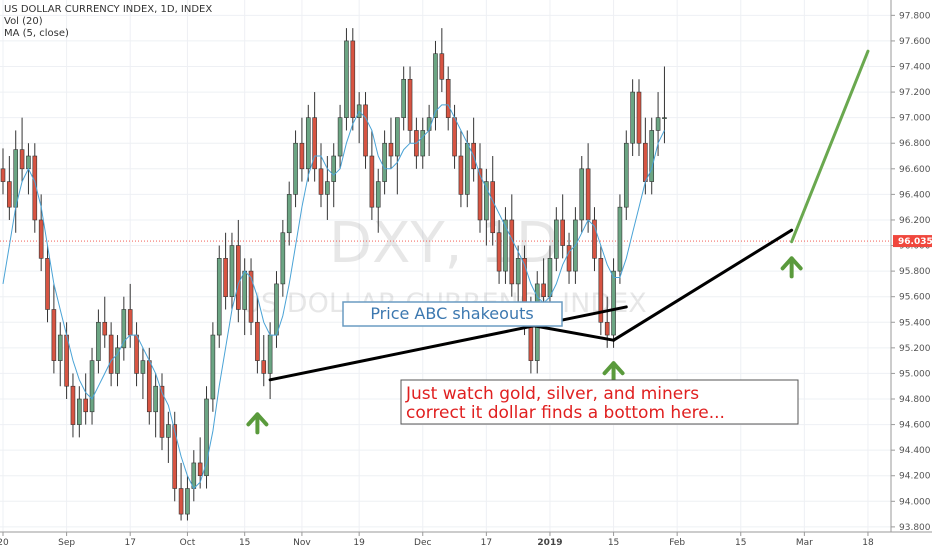  I want to click on y-tick-label: 97.800, so click(915, 16).